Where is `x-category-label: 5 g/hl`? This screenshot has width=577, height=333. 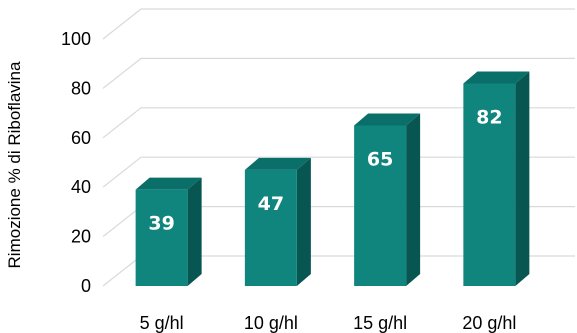
x-category-label: 5 g/hl is located at coordinates (162, 323).